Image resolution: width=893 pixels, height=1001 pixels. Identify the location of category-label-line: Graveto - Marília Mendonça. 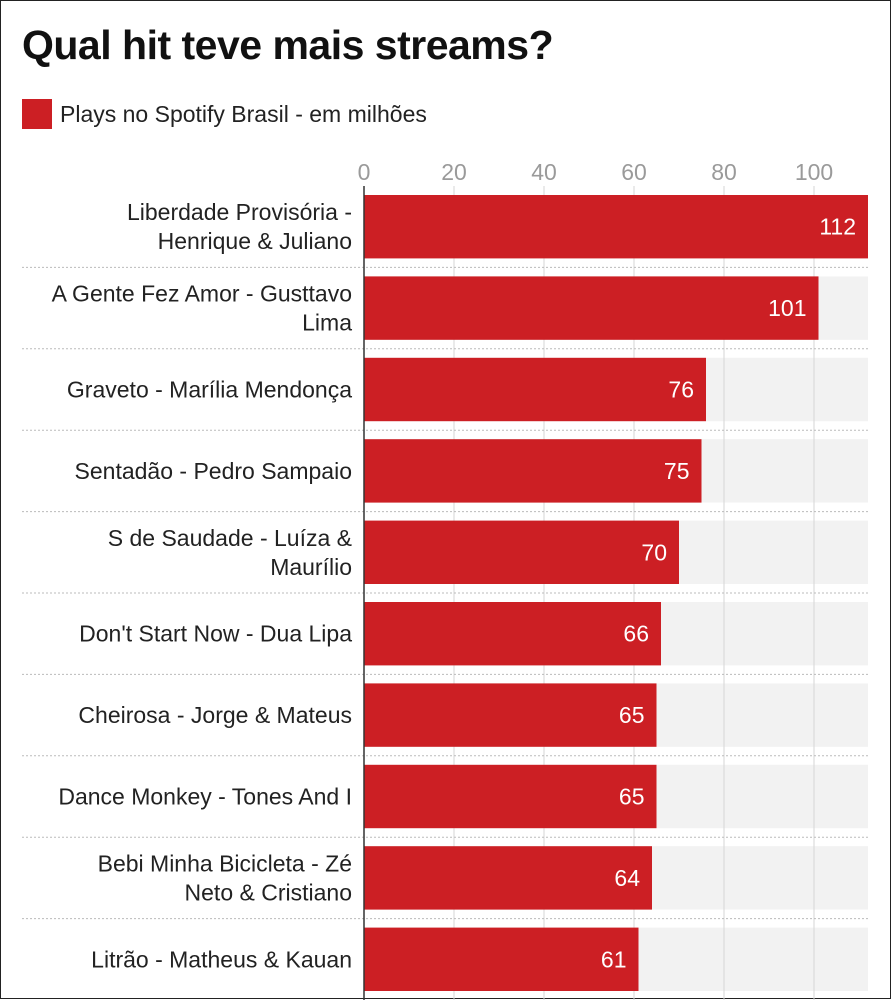
(209, 390).